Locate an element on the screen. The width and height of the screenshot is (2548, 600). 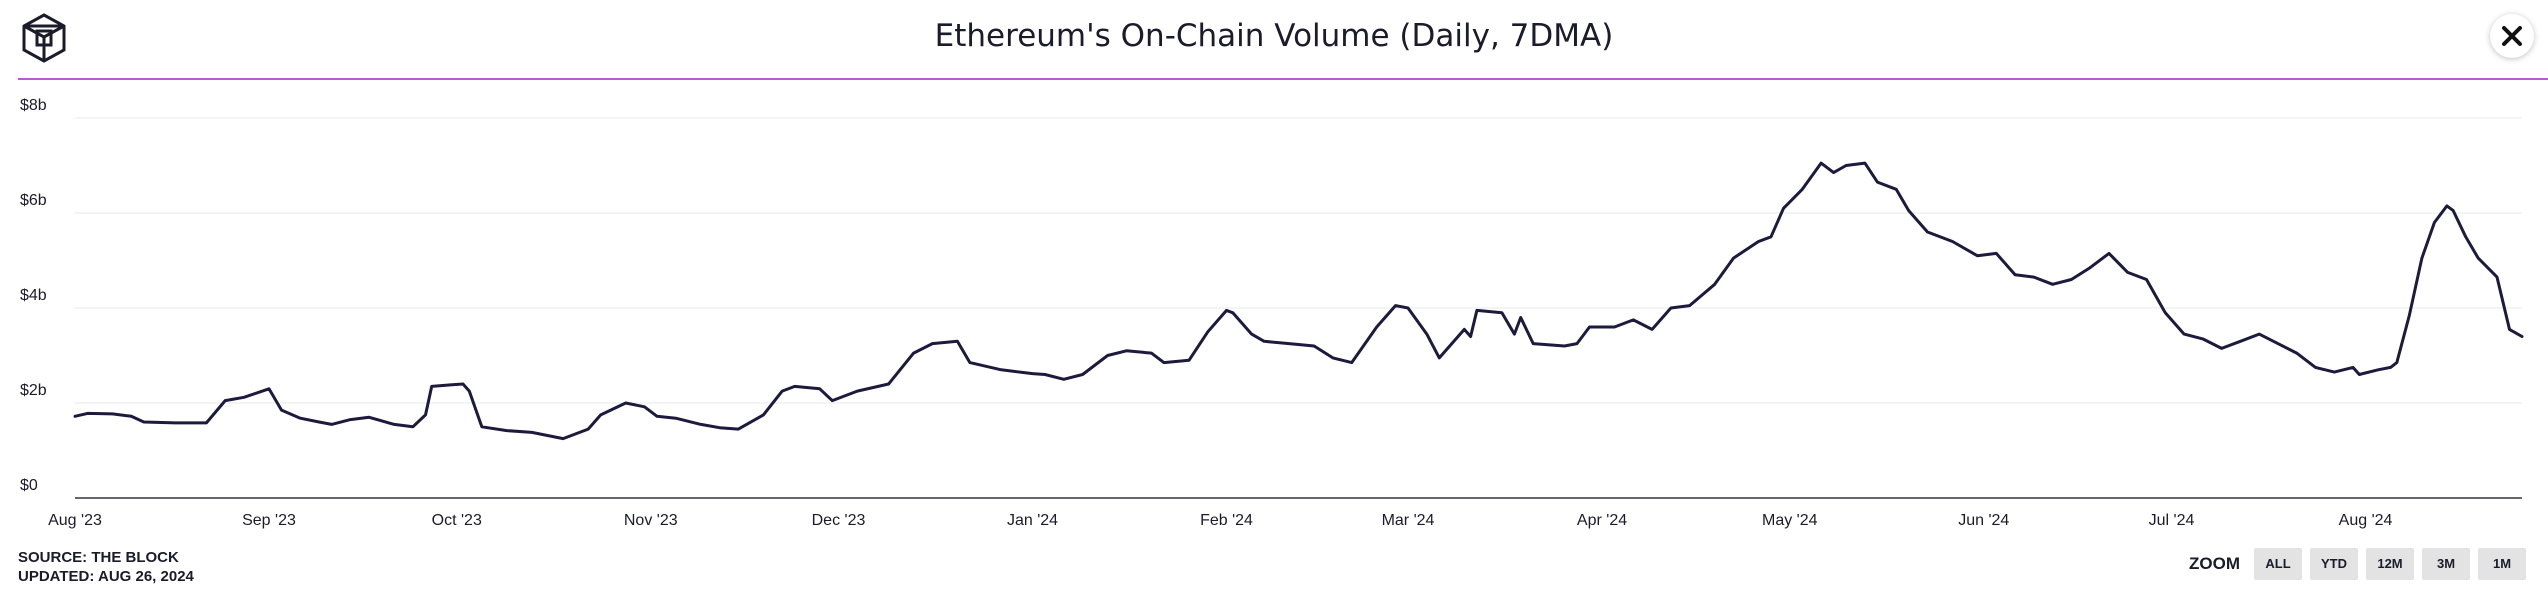
zoom-all-button: ALL is located at coordinates (2278, 564).